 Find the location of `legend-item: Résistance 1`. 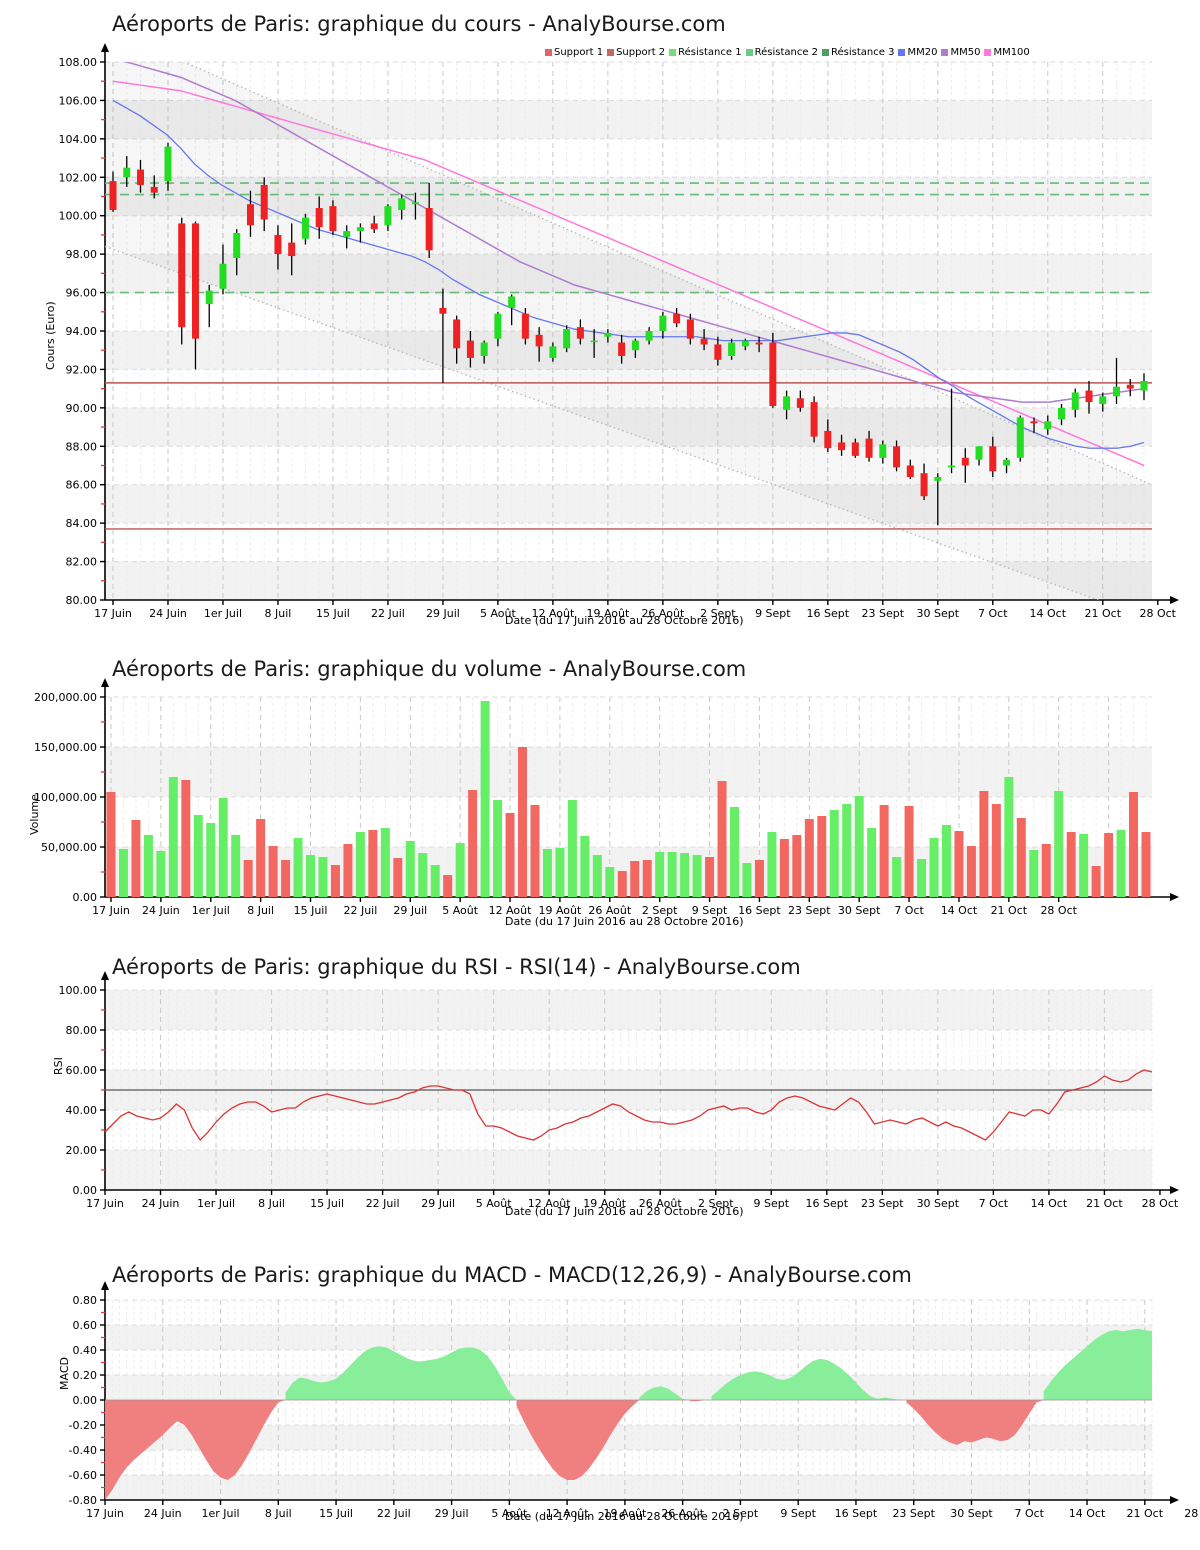

legend-item: Résistance 1 is located at coordinates (705, 53).